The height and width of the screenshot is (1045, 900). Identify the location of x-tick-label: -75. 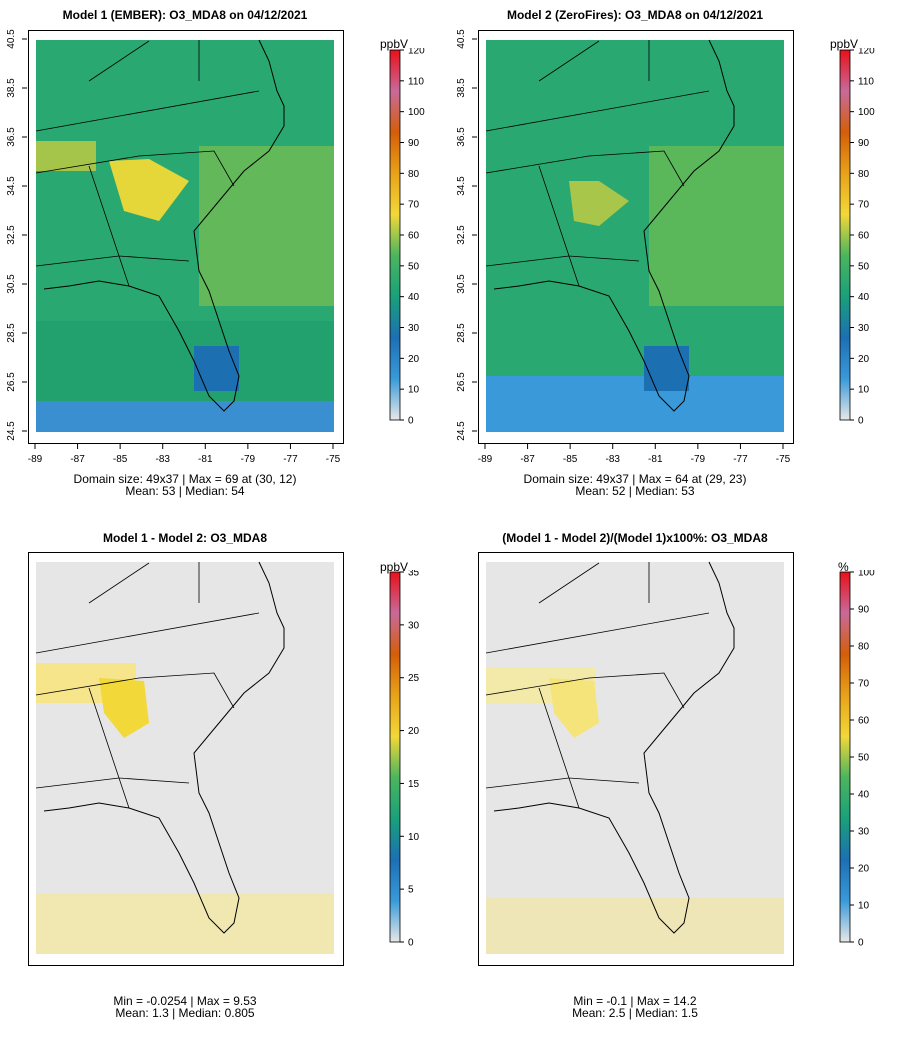
(333, 459).